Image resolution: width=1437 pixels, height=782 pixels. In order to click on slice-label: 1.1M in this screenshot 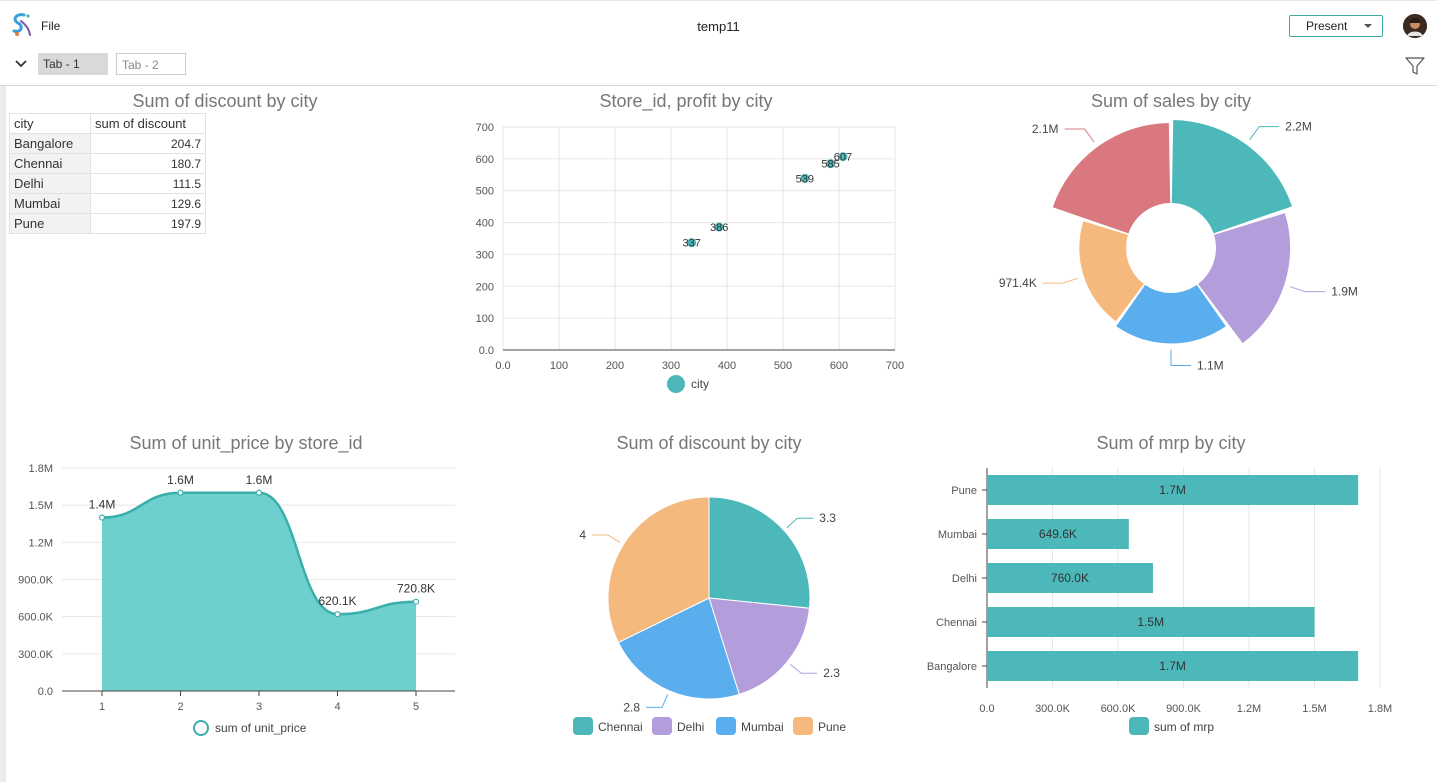, I will do `click(1210, 366)`.